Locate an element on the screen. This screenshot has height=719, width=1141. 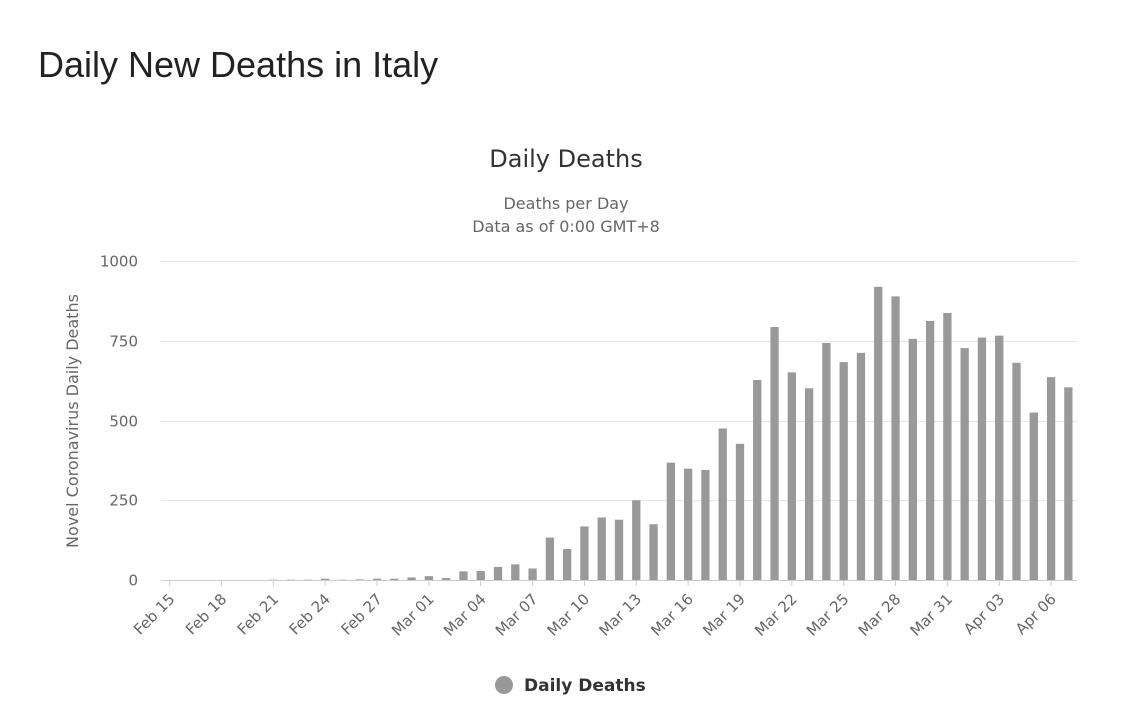
x-tick-label: Feb 21 is located at coordinates (258, 614).